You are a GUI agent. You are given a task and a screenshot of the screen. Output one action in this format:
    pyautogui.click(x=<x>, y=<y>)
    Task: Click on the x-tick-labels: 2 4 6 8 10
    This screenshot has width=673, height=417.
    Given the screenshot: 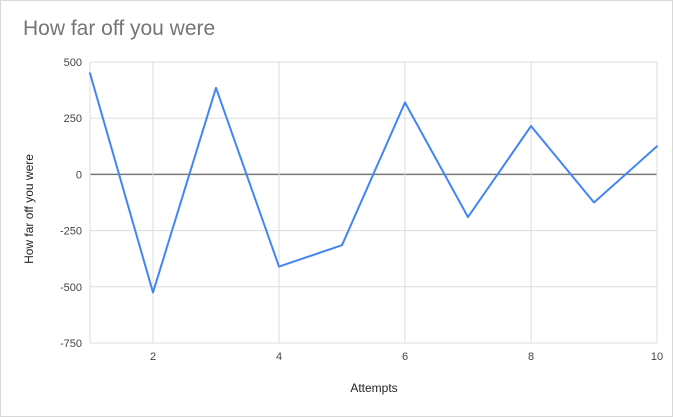 What is the action you would take?
    pyautogui.click(x=406, y=357)
    